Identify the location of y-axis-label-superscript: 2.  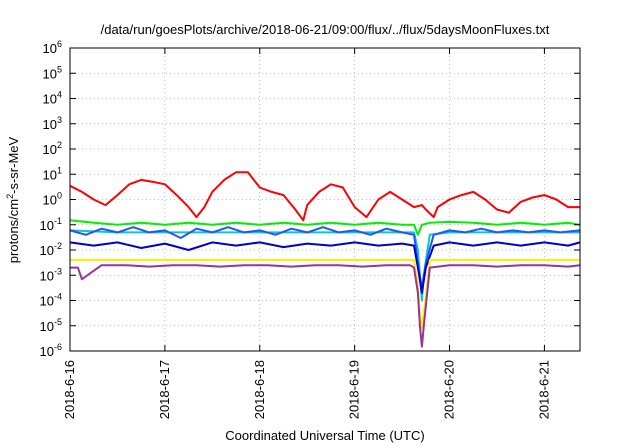
(10, 196).